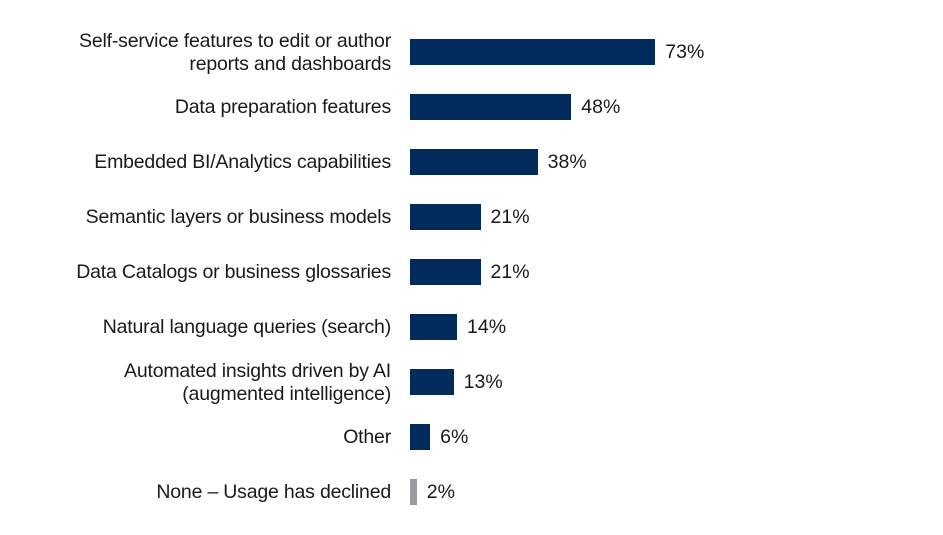 The width and height of the screenshot is (943, 535). I want to click on category-label-line: None – Usage has declined, so click(273, 492).